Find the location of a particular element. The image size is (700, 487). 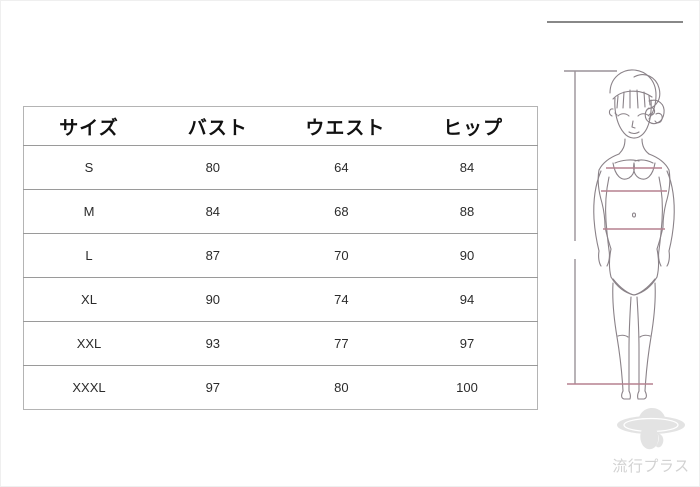

cell-waist: 77 is located at coordinates (345, 343).